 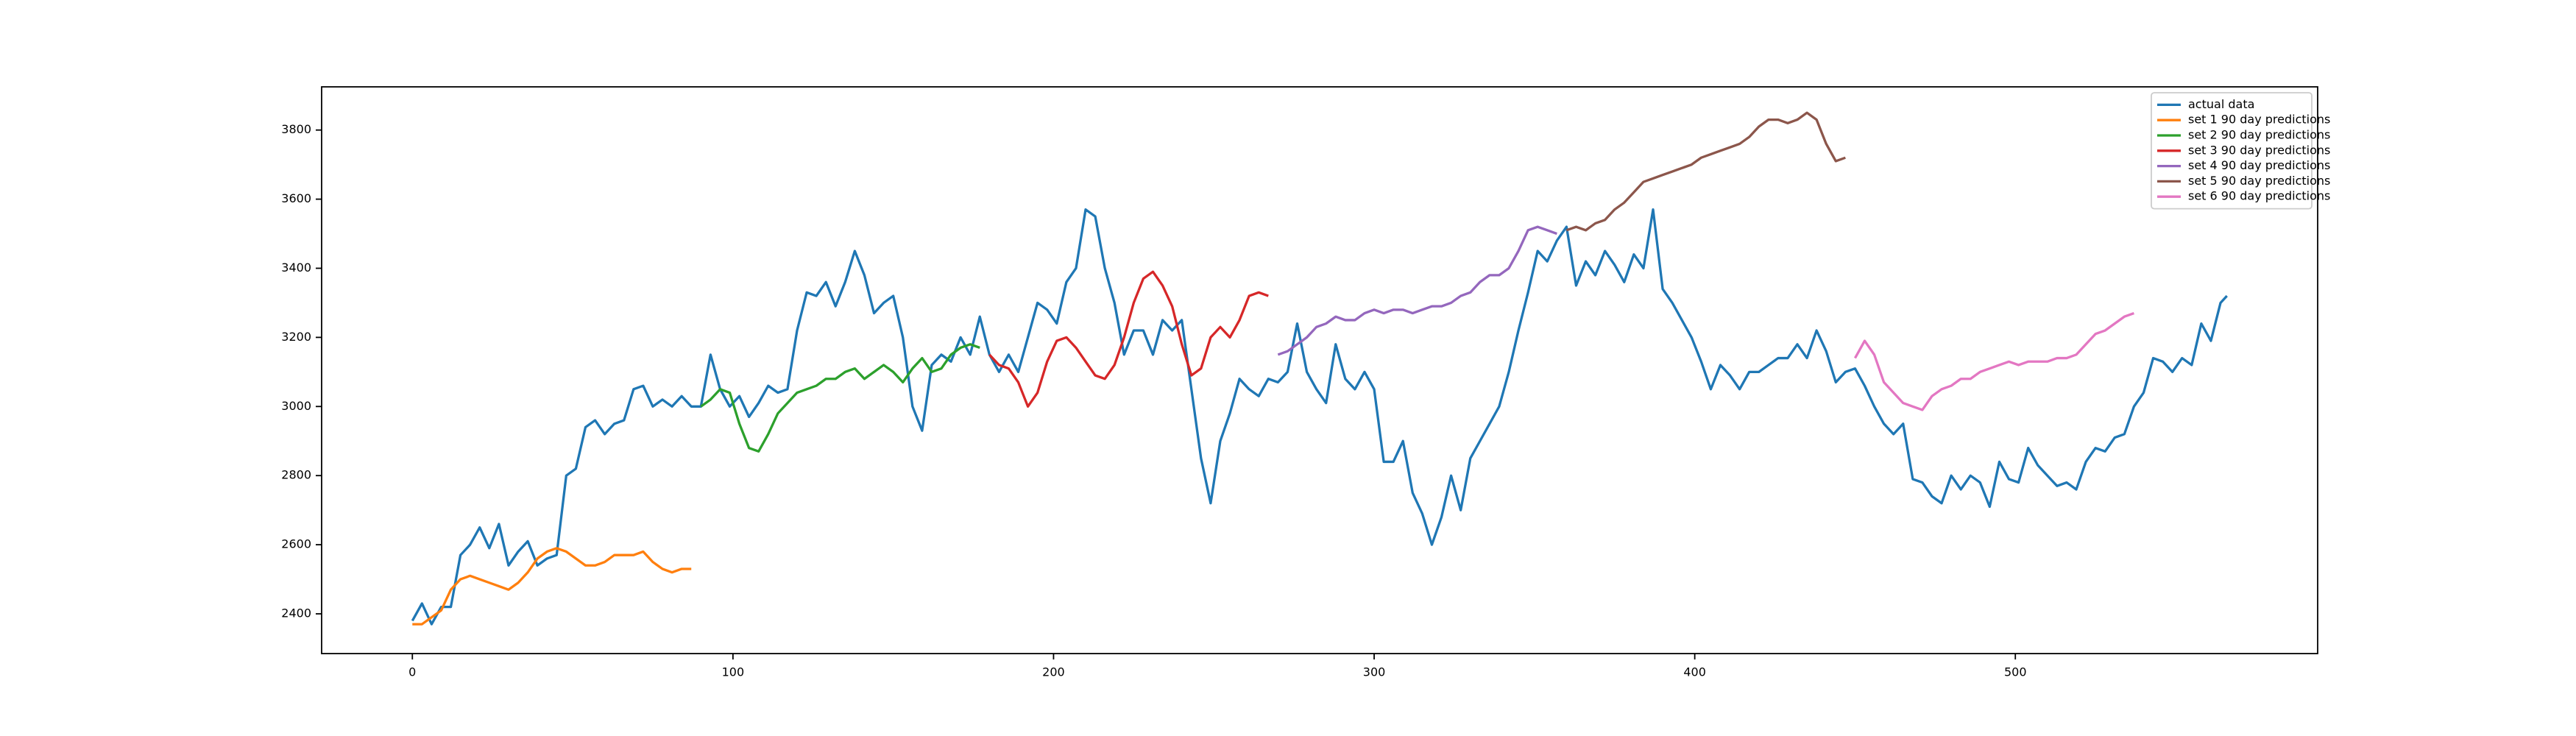 I want to click on x-tick-label: 0, so click(x=412, y=672).